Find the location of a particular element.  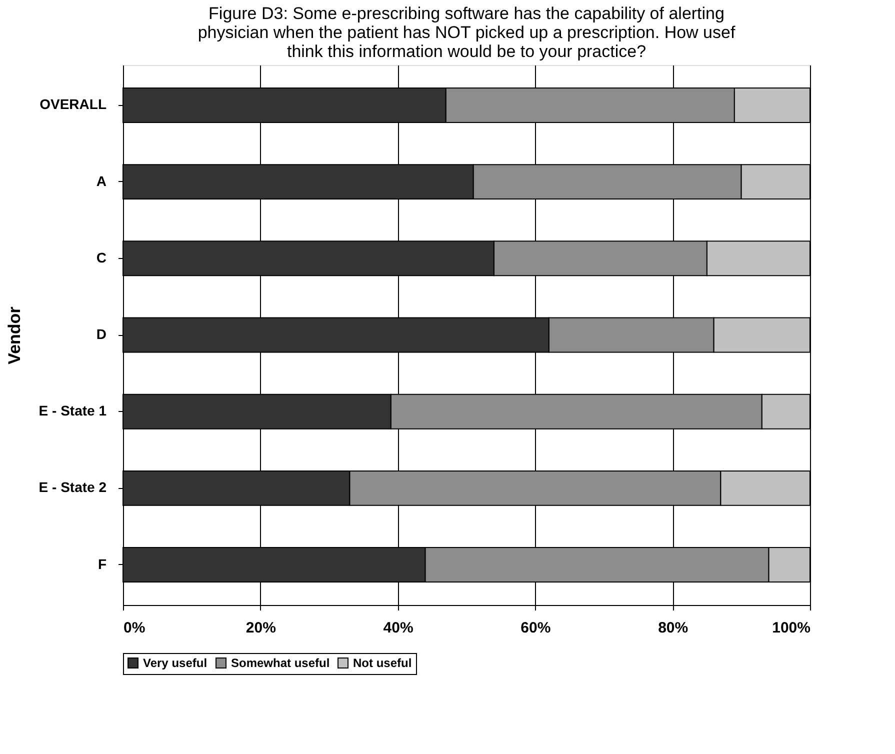

y-tick-label: A is located at coordinates (101, 180).